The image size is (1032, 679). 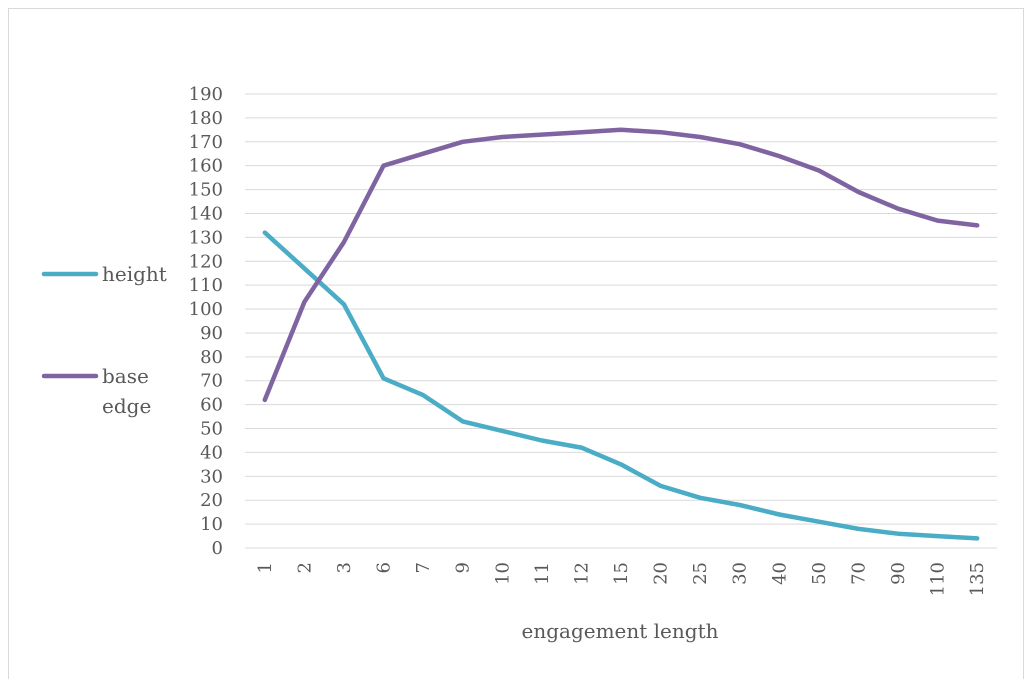 I want to click on x-tick-label: 11, so click(x=542, y=573).